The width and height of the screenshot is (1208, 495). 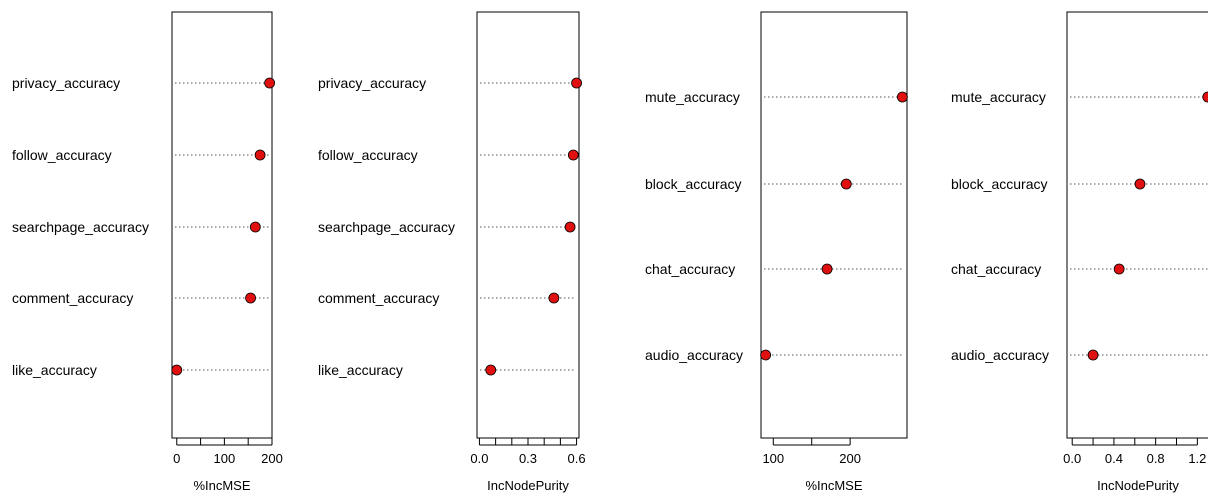 I want to click on x-tick-label: 1.2, so click(x=1197, y=458).